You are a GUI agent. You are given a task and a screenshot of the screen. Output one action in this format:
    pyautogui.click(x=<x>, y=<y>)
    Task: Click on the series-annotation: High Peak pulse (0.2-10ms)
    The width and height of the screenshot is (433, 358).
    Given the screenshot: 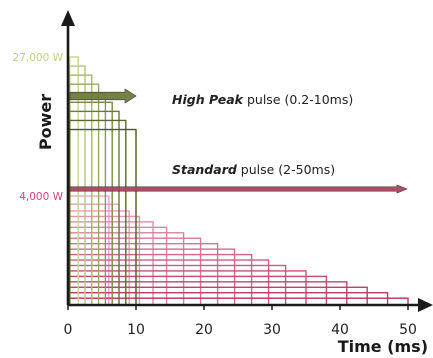 What is the action you would take?
    pyautogui.click(x=262, y=99)
    